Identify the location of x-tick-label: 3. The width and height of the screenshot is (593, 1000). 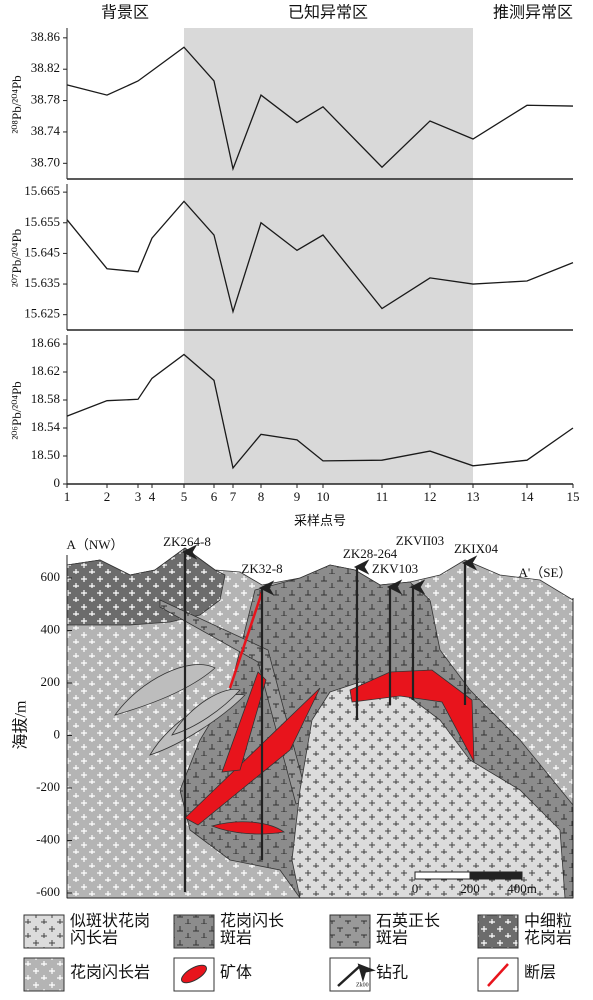
(138, 496).